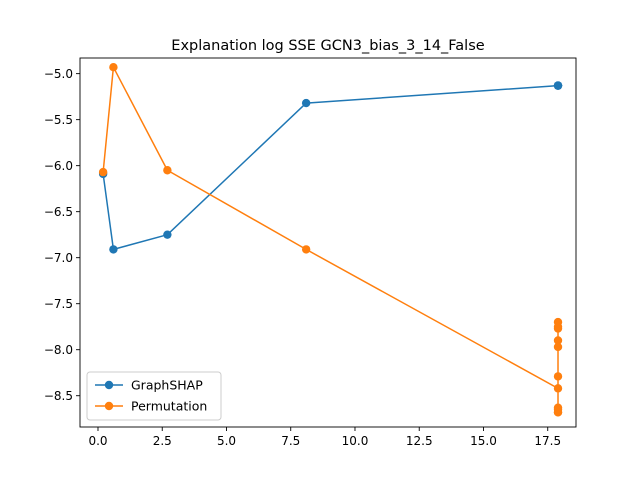 This screenshot has width=640, height=480. What do you see at coordinates (327, 46) in the screenshot?
I see `chart-title: Explanation log SSE GCN3_bias_3_14_False` at bounding box center [327, 46].